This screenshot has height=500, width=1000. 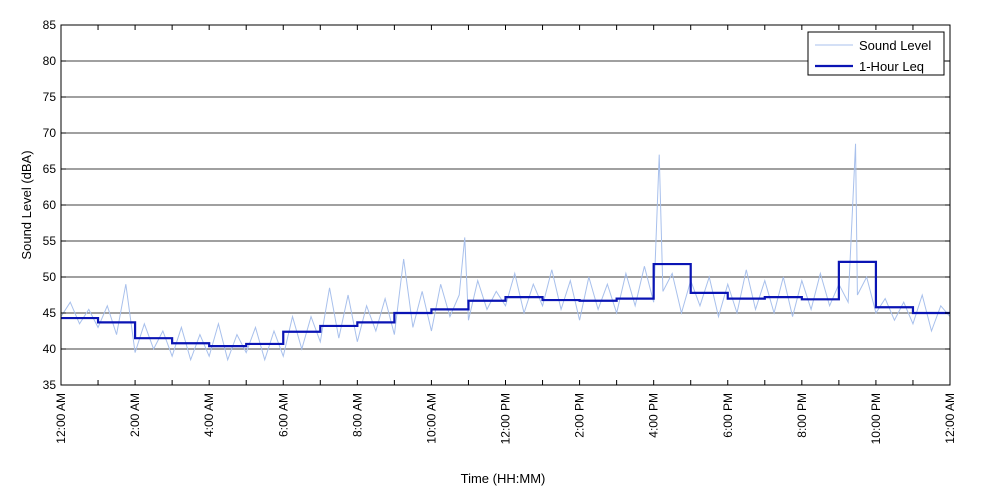 I want to click on legend-label-sound-level: Sound Level, so click(x=895, y=45).